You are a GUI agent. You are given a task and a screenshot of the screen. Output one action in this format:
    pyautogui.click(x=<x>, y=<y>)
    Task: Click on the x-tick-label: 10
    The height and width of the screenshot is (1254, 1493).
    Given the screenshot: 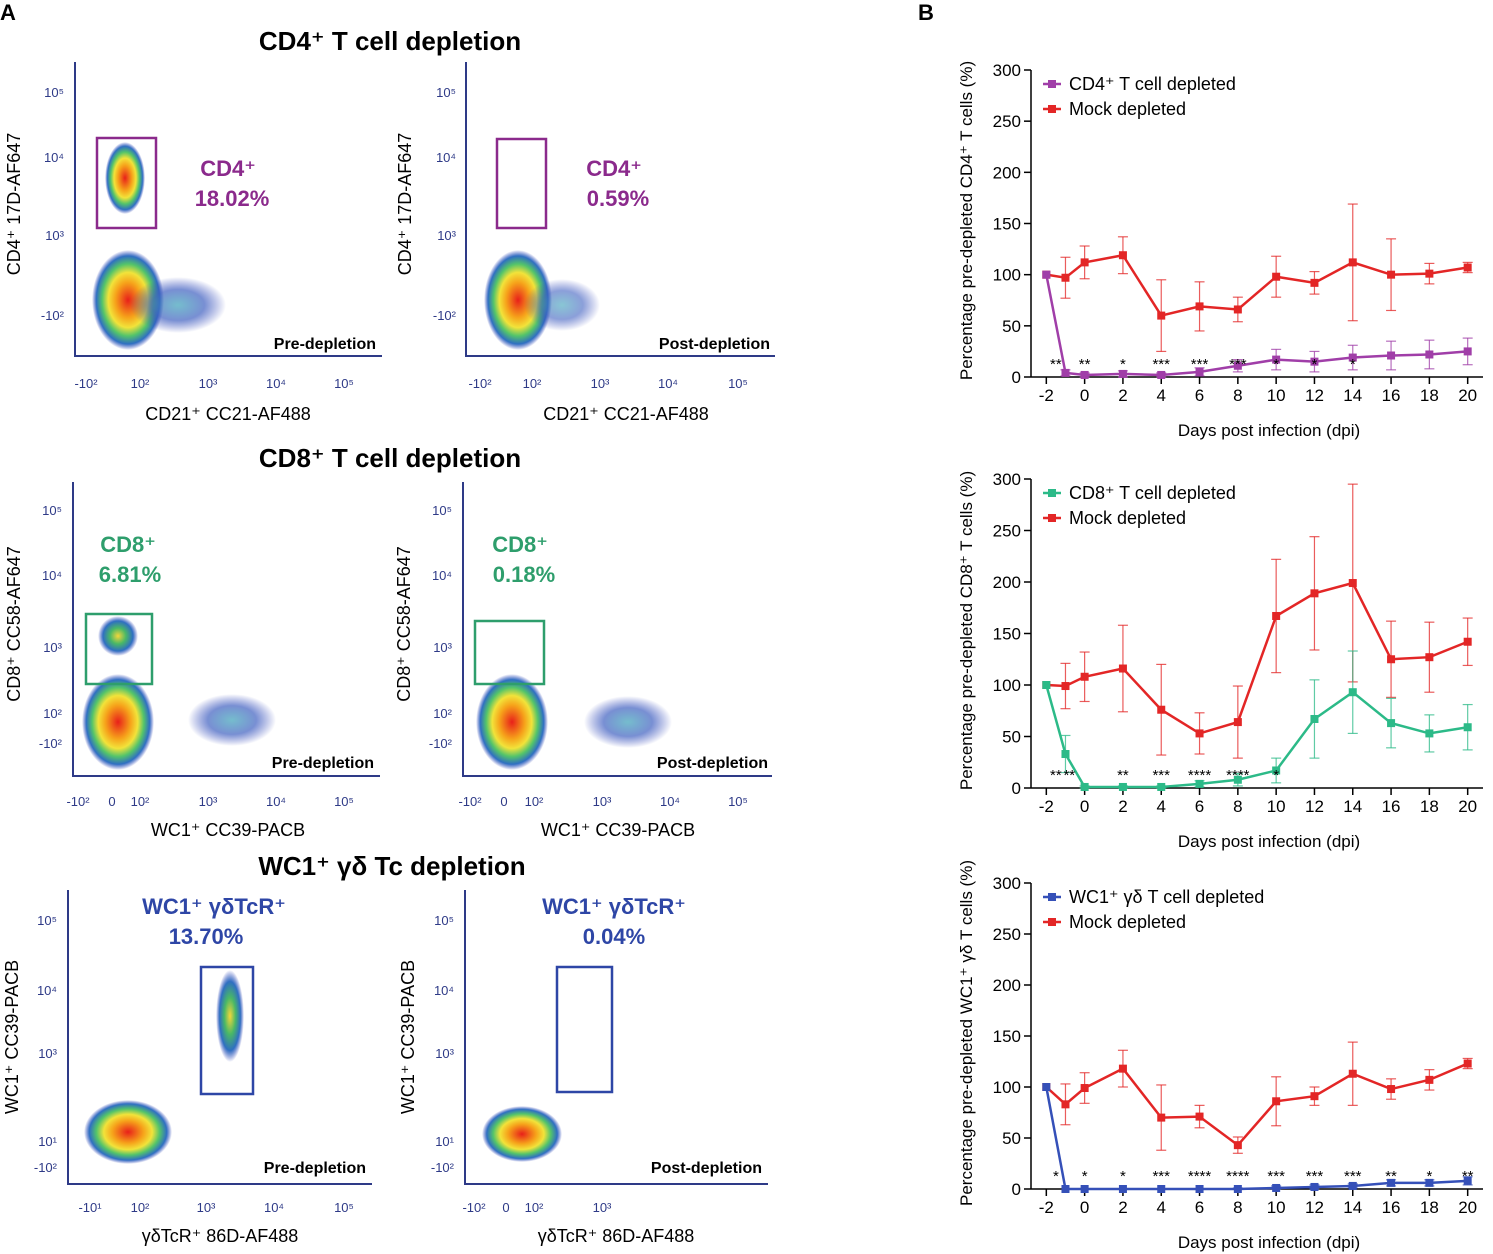 What is the action you would take?
    pyautogui.click(x=1276, y=806)
    